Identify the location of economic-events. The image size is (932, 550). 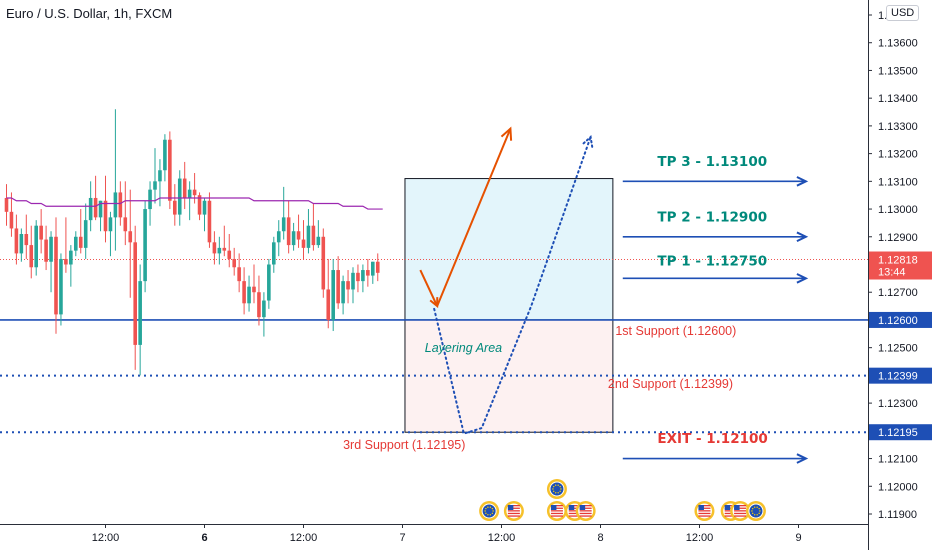
(622, 500).